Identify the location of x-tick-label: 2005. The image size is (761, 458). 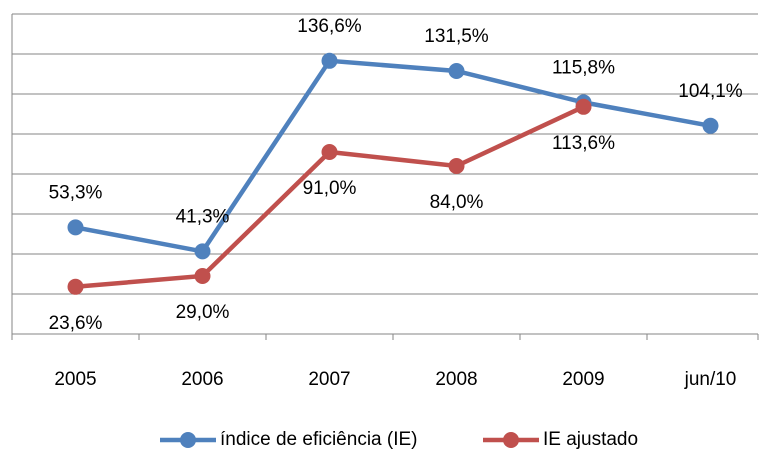
(75, 379).